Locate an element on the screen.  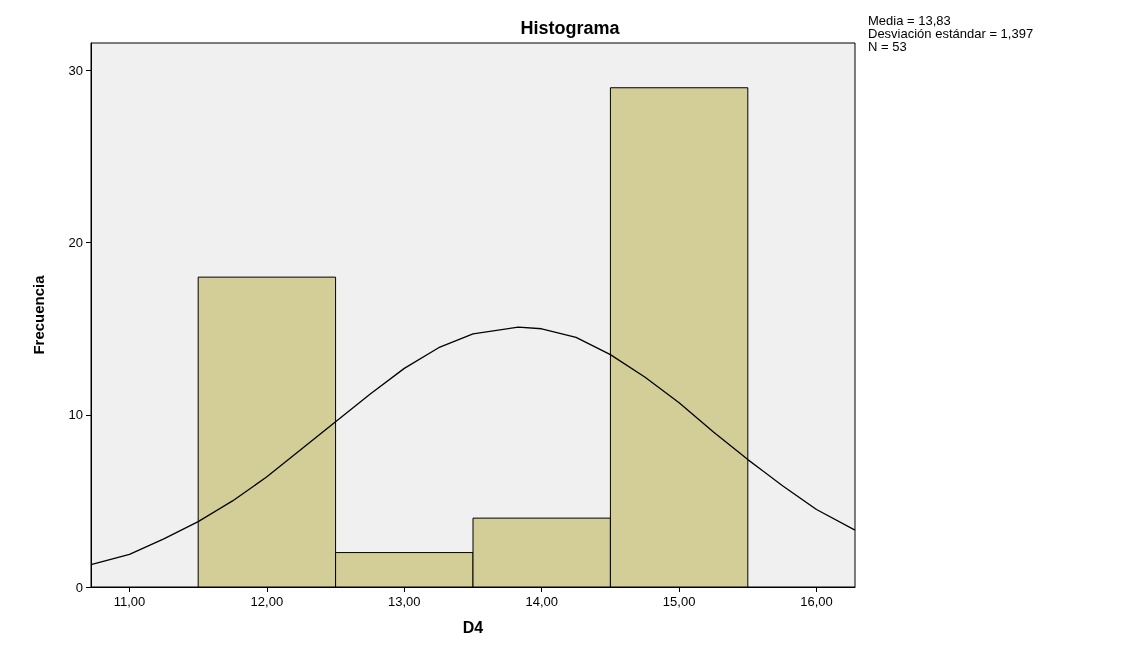
y-tick-label: 0 is located at coordinates (79, 587).